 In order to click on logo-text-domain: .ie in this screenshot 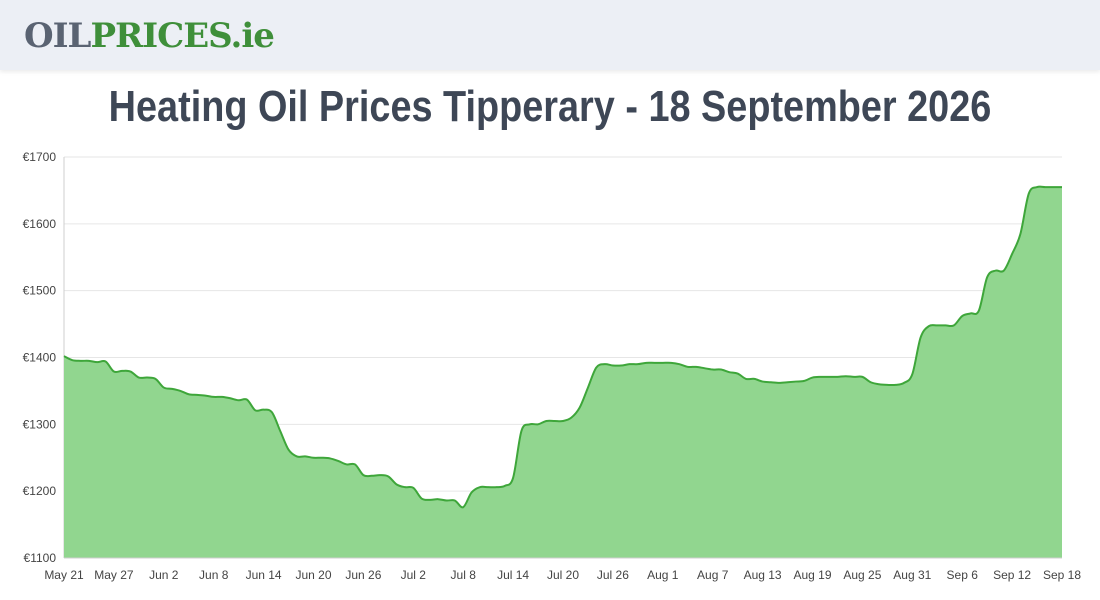, I will do `click(252, 36)`.